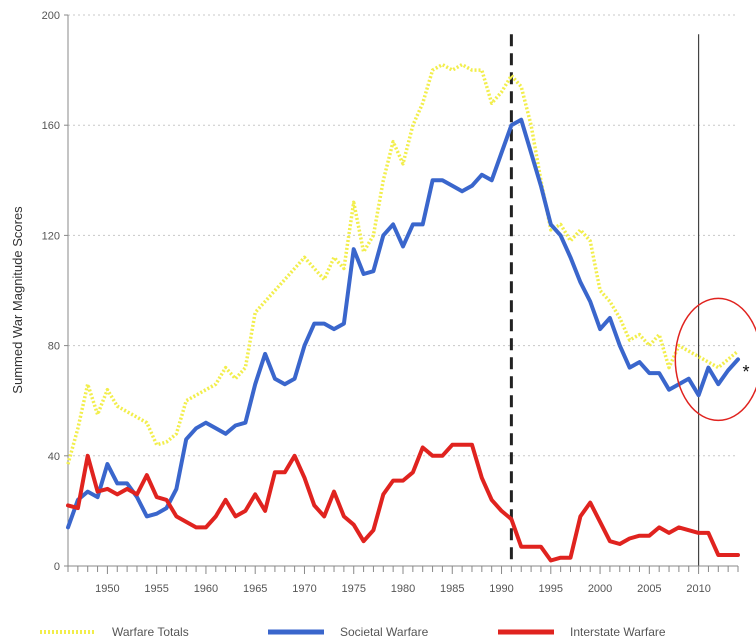  I want to click on x-tick-label: 1995, so click(551, 589).